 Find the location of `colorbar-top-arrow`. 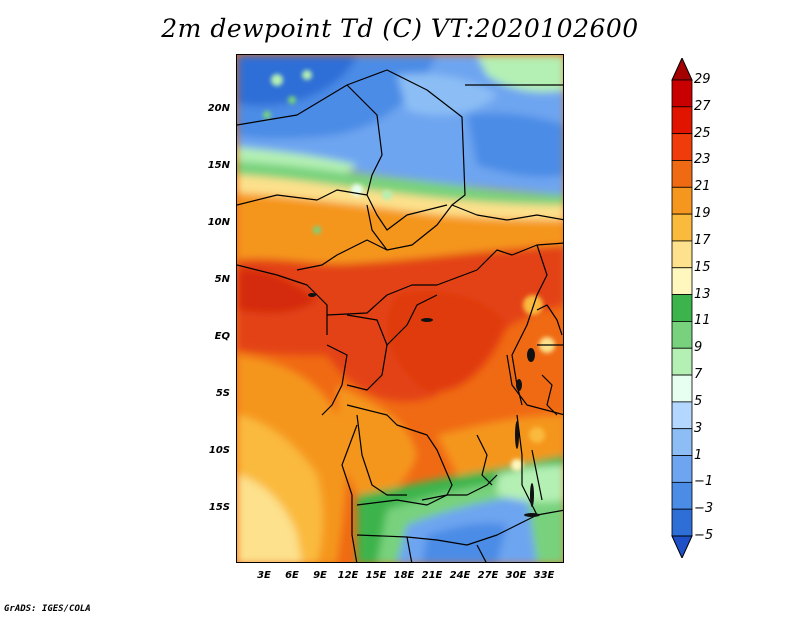

colorbar-top-arrow is located at coordinates (682, 69).